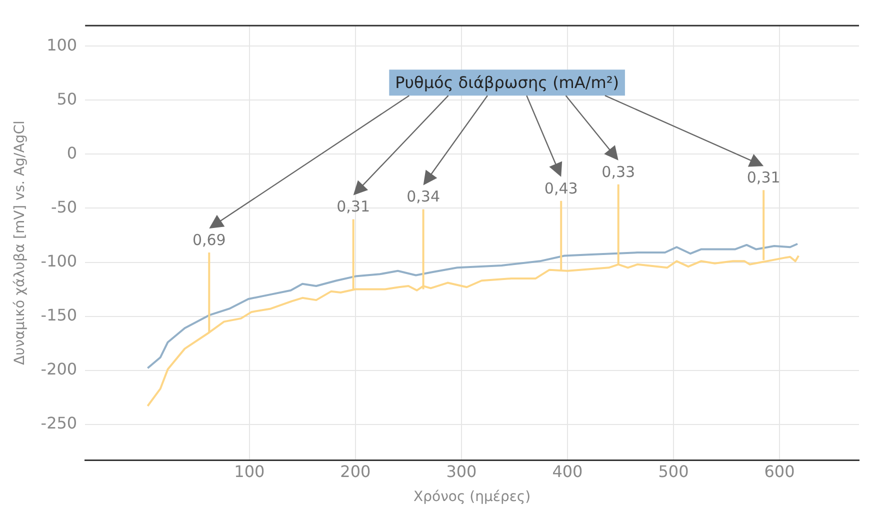  Describe the element at coordinates (507, 82) in the screenshot. I see `annotation: Ρυθμός διάβρωσης (mA/m²)` at that location.